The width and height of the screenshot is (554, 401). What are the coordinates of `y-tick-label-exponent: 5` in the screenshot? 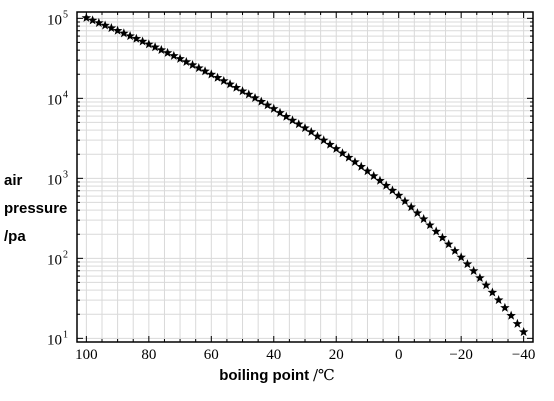 It's located at (65, 14).